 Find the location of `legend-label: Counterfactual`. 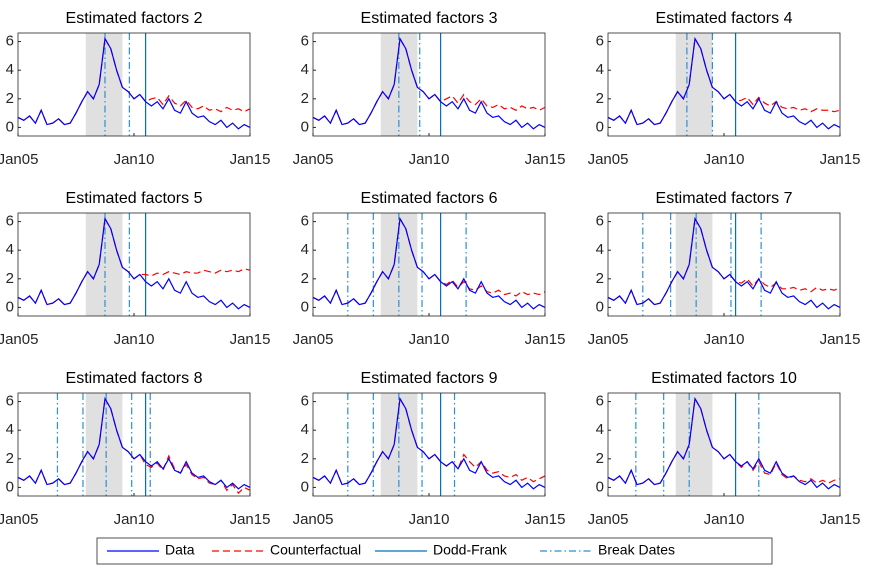

legend-label: Counterfactual is located at coordinates (315, 550).